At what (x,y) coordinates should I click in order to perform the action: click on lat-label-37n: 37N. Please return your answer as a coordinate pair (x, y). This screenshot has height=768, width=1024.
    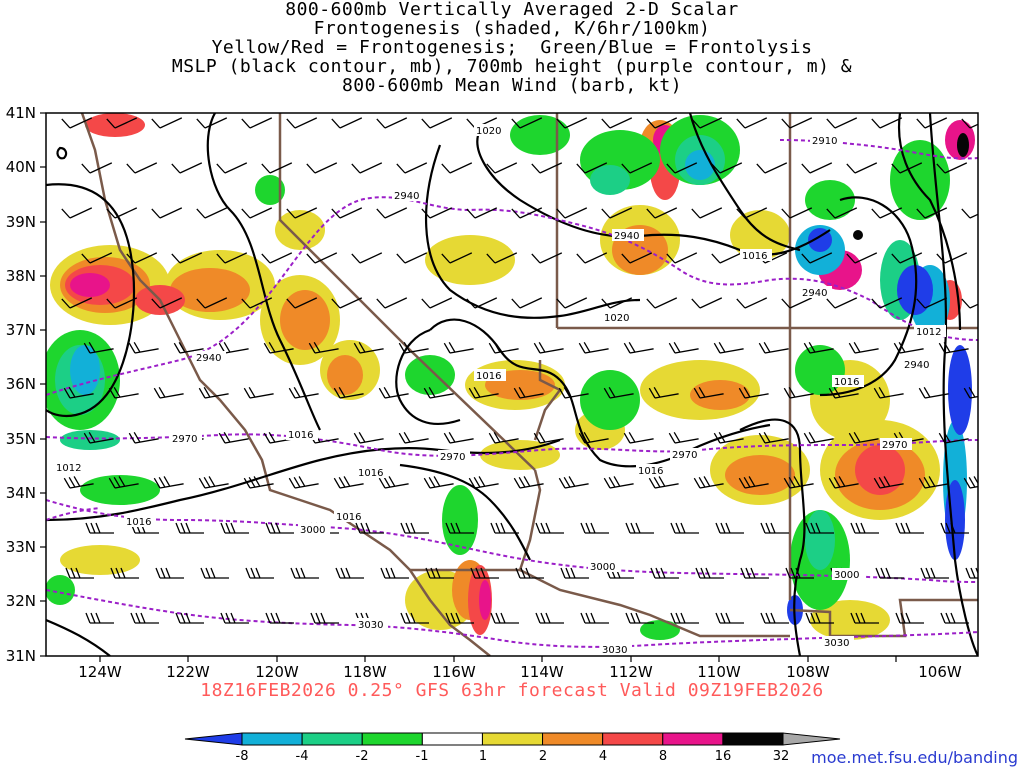
    Looking at the image, I should click on (21, 330).